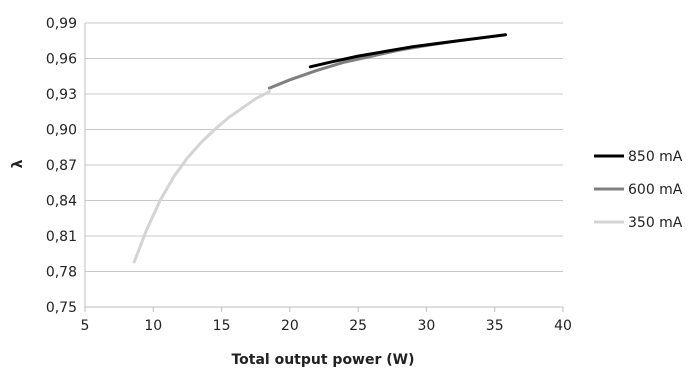  I want to click on y-tick-label: 0,75, so click(61, 308).